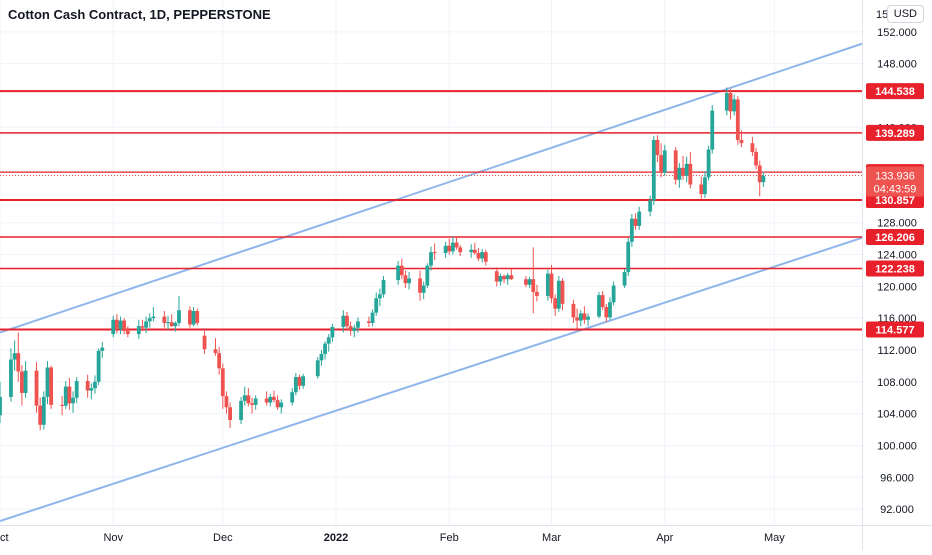 The width and height of the screenshot is (932, 555). I want to click on time-tick-label: Dec, so click(223, 538).